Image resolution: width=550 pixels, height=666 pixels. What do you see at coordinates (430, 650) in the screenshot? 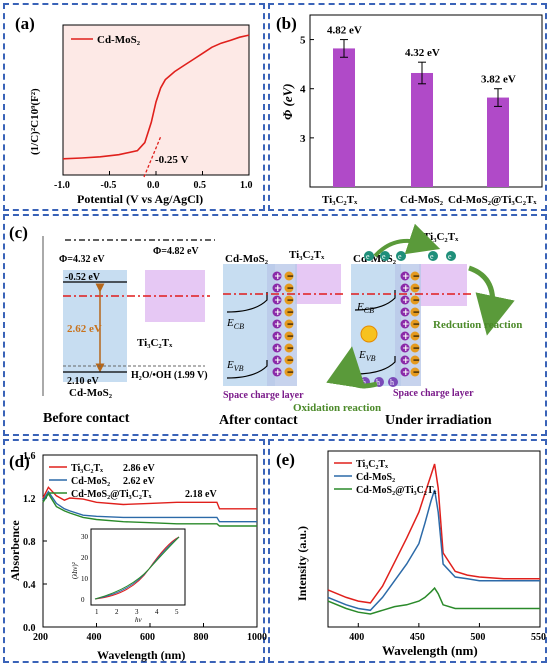
I see `x-axis-label: Wavelength (nm)` at bounding box center [430, 650].